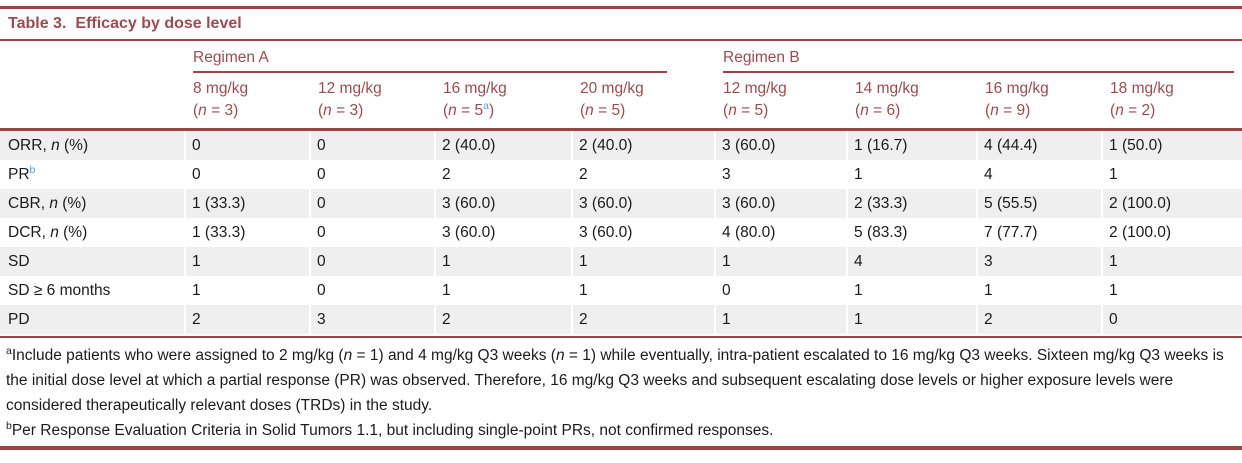 The width and height of the screenshot is (1242, 463). I want to click on group-header-label: Regimen B, so click(979, 57).